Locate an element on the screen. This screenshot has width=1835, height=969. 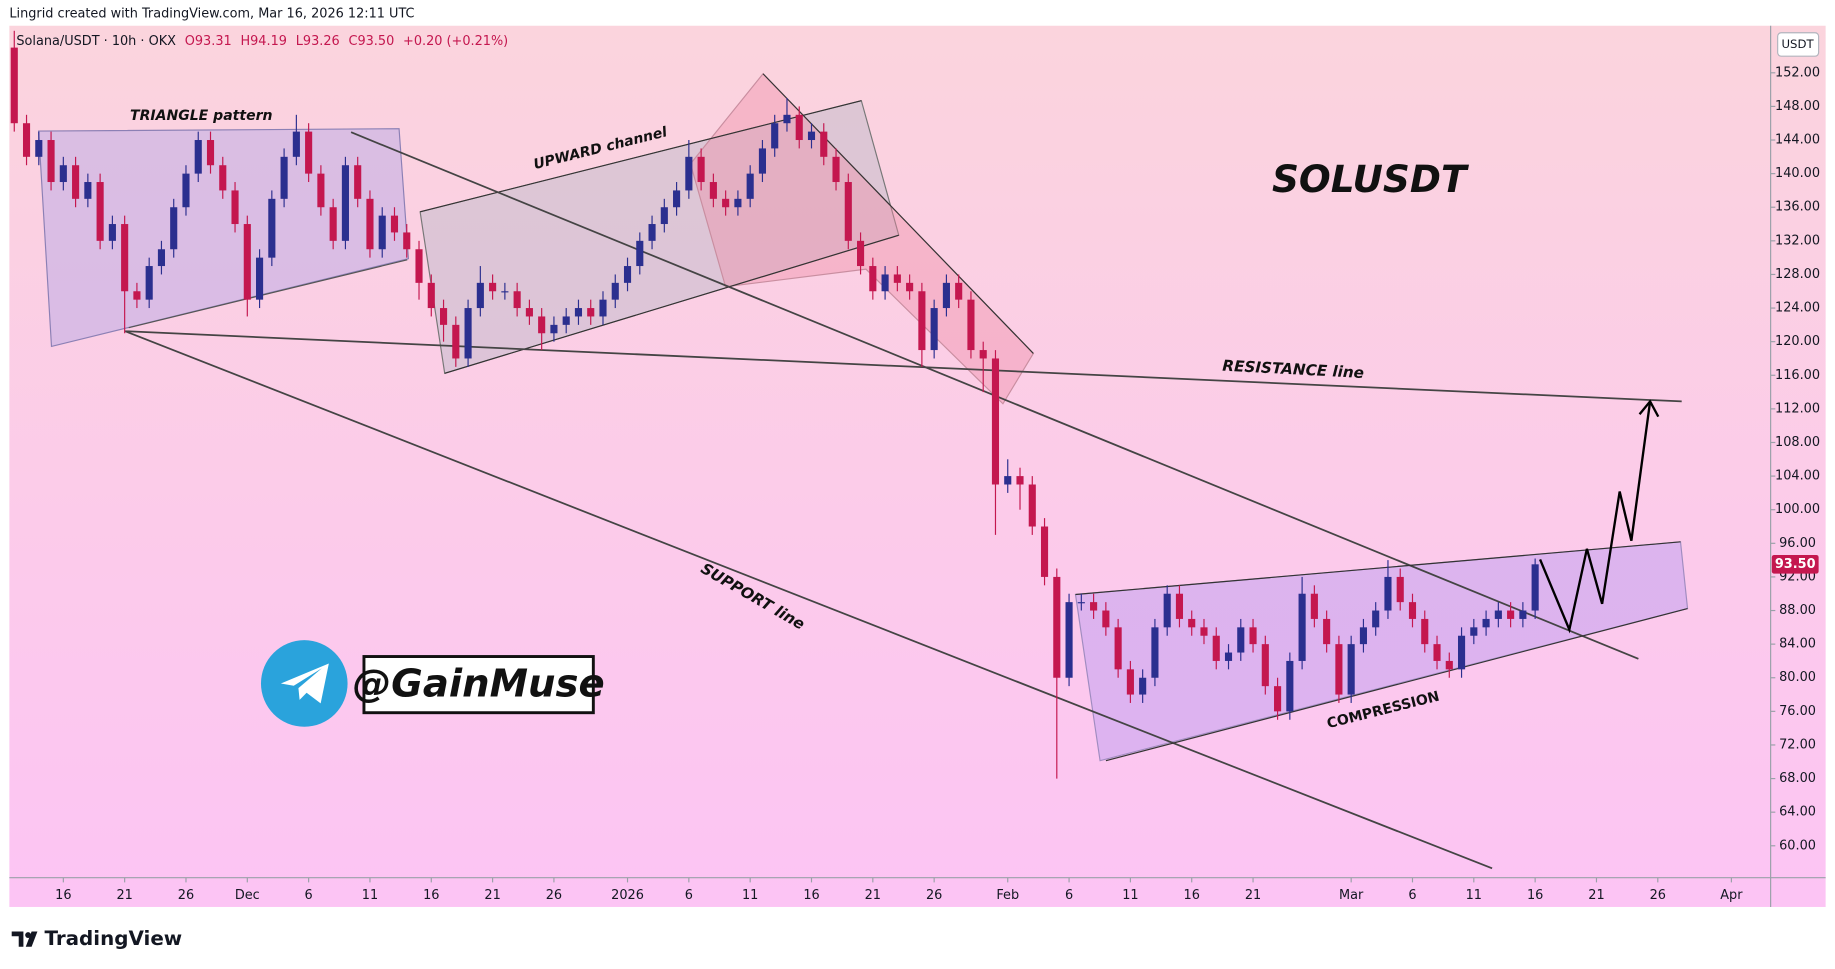
y-tick-label: 112.00 is located at coordinates (1797, 408).